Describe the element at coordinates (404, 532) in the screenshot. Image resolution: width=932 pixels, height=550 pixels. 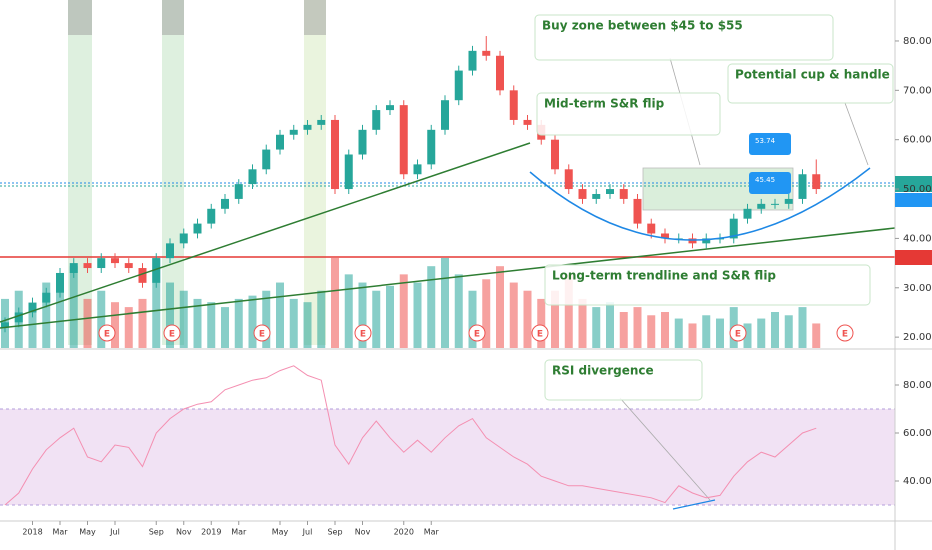
I see `x-tick-label: 2020` at that location.